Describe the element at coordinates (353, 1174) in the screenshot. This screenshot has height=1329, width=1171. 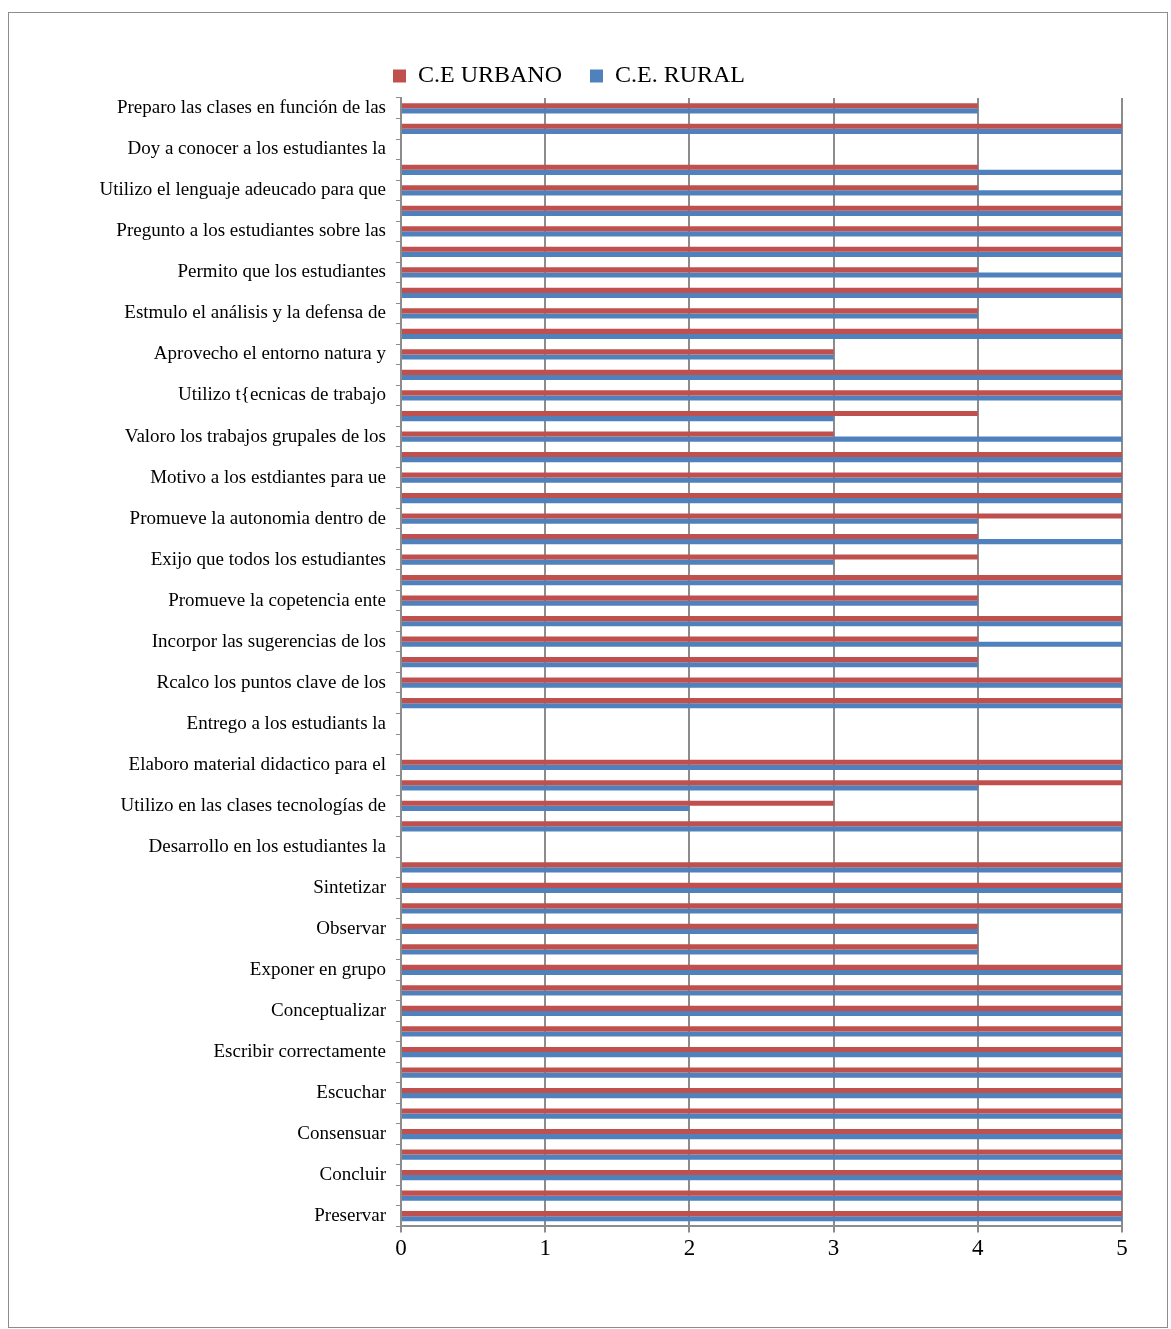
I see `y-tick-label: Concluir` at that location.